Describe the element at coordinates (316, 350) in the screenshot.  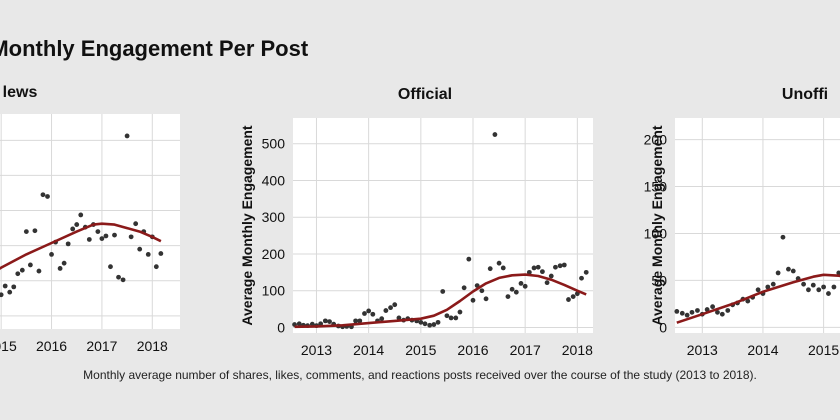
I see `x-tick-label: 2013` at that location.